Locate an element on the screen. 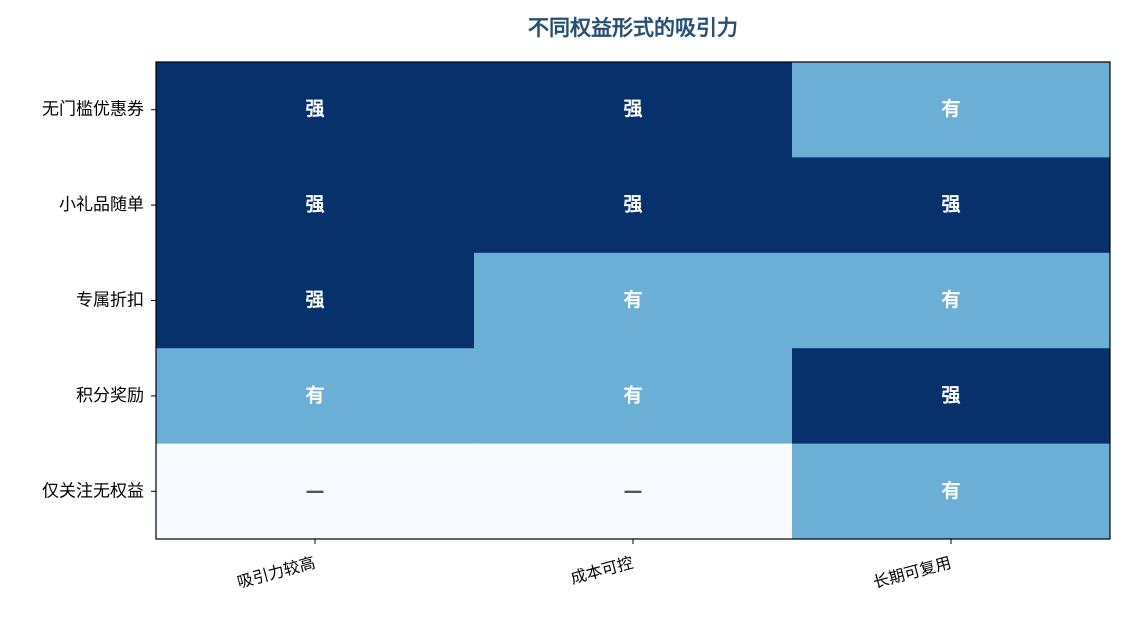  y-tick-label: 仅关注无权益 is located at coordinates (93, 491).